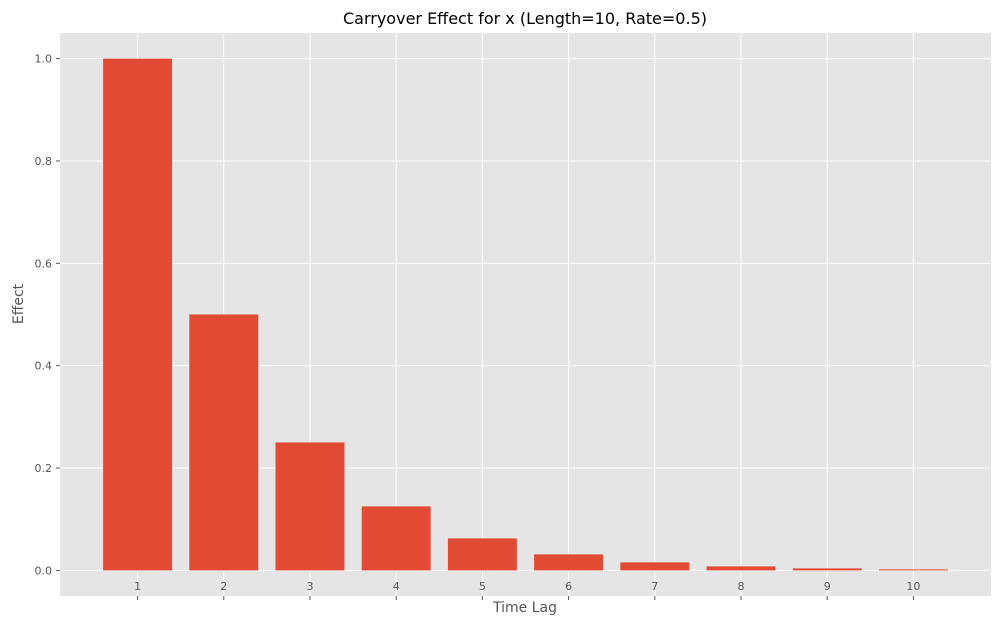  Describe the element at coordinates (396, 586) in the screenshot. I see `x-tick-label: 4` at that location.